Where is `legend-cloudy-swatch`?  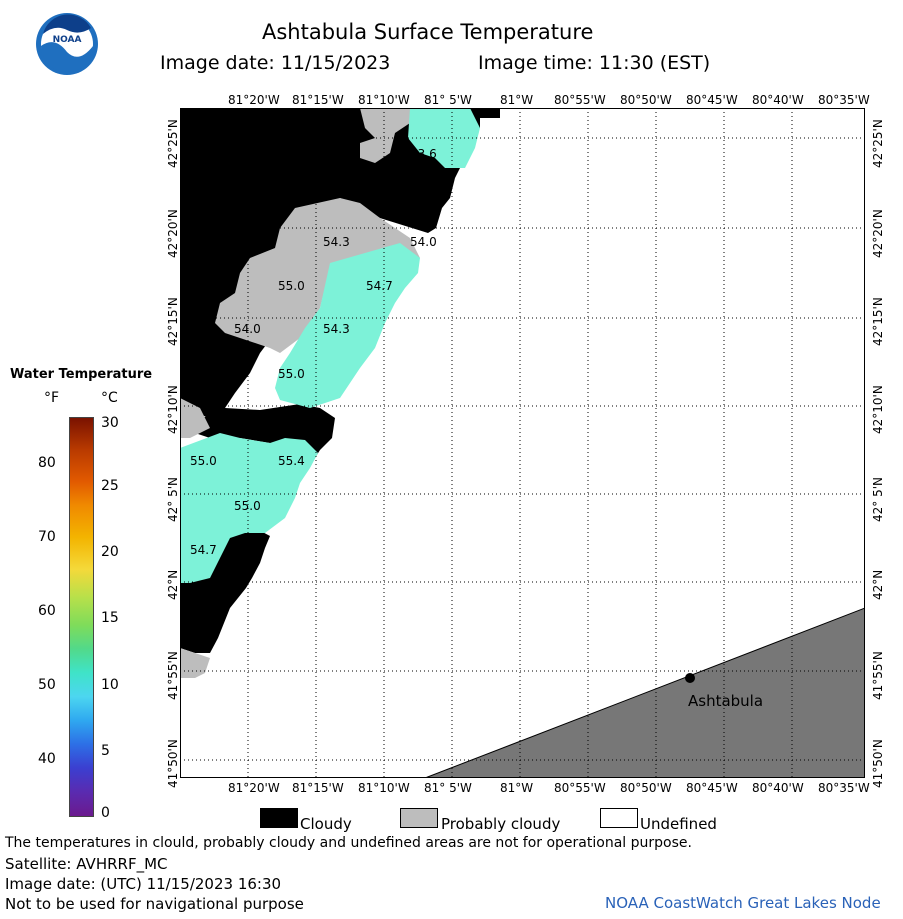
legend-cloudy-swatch is located at coordinates (279, 818).